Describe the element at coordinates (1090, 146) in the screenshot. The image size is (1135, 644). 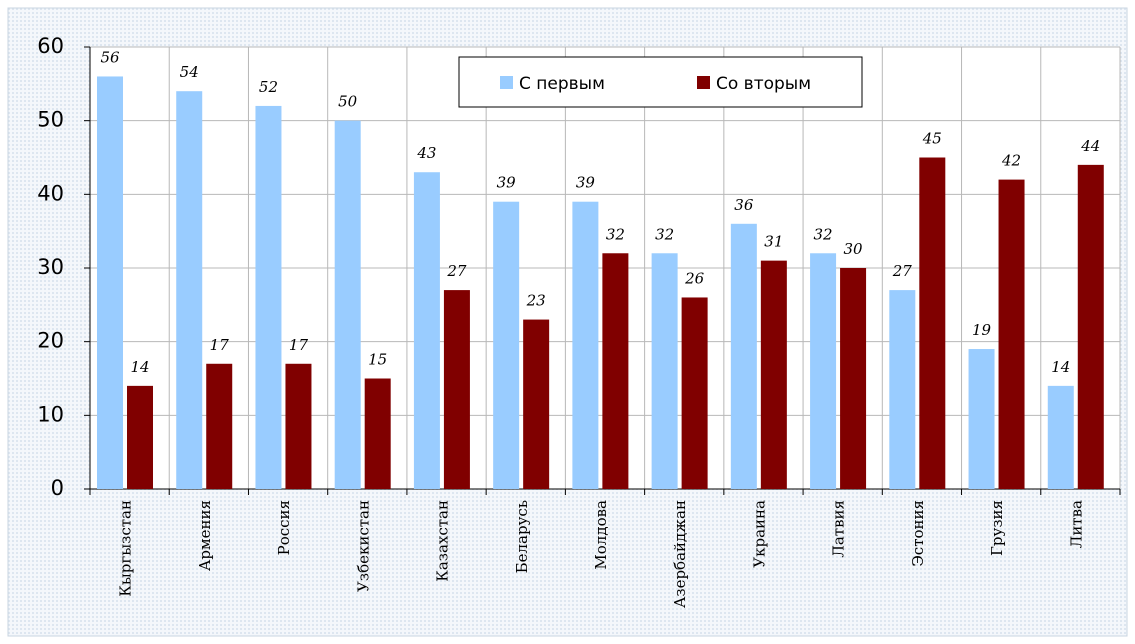
I see `value-label: 44` at that location.